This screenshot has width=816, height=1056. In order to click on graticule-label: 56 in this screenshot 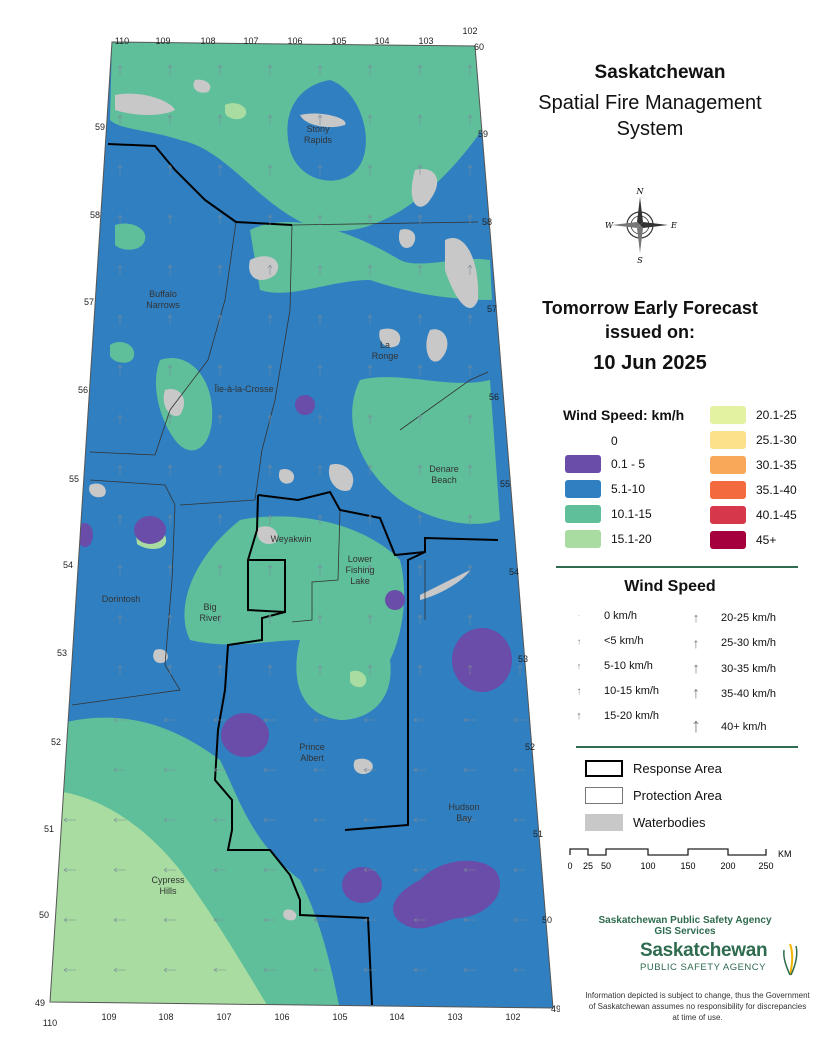, I will do `click(83, 390)`.